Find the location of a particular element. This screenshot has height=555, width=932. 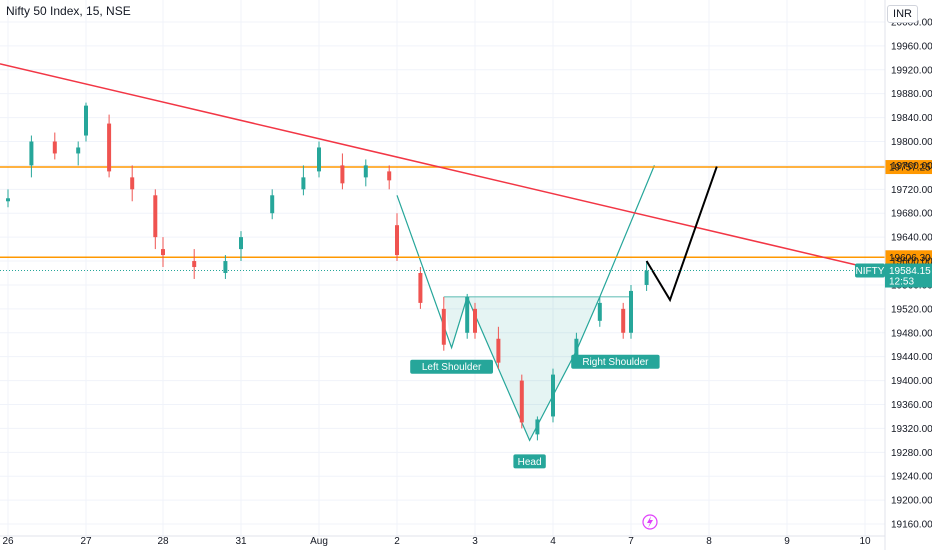

lightning-icon-ring is located at coordinates (650, 522).